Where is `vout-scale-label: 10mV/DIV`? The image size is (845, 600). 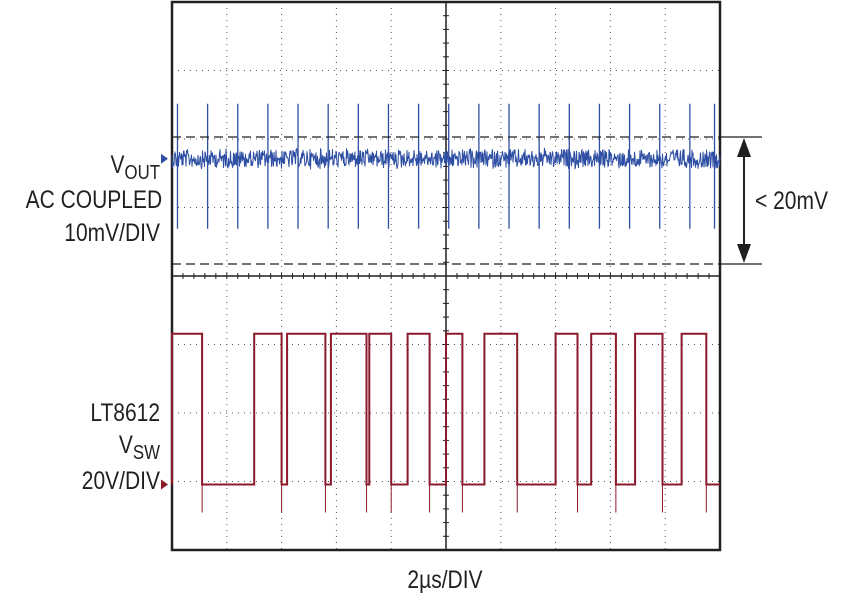
vout-scale-label: 10mV/DIV is located at coordinates (112, 233).